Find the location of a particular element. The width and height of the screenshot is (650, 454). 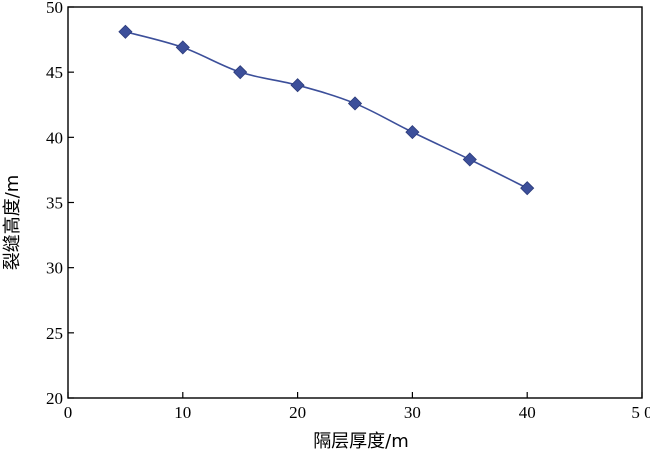

x-axis-ticks: 0 10 20 30 40 5 0 is located at coordinates (357, 407).